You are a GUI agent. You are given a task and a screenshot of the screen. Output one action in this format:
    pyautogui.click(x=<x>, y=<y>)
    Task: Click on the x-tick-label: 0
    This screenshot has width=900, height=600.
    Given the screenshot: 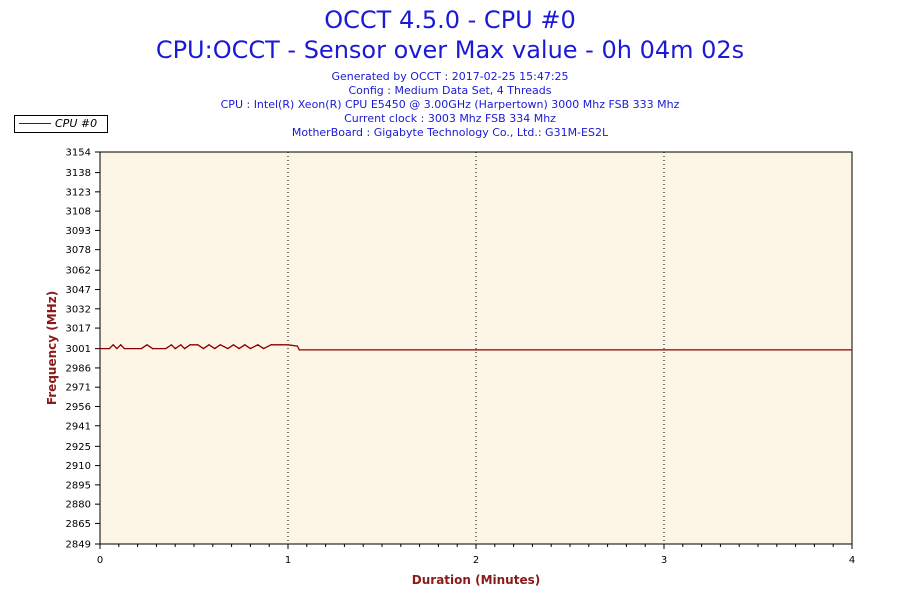 What is the action you would take?
    pyautogui.click(x=100, y=560)
    